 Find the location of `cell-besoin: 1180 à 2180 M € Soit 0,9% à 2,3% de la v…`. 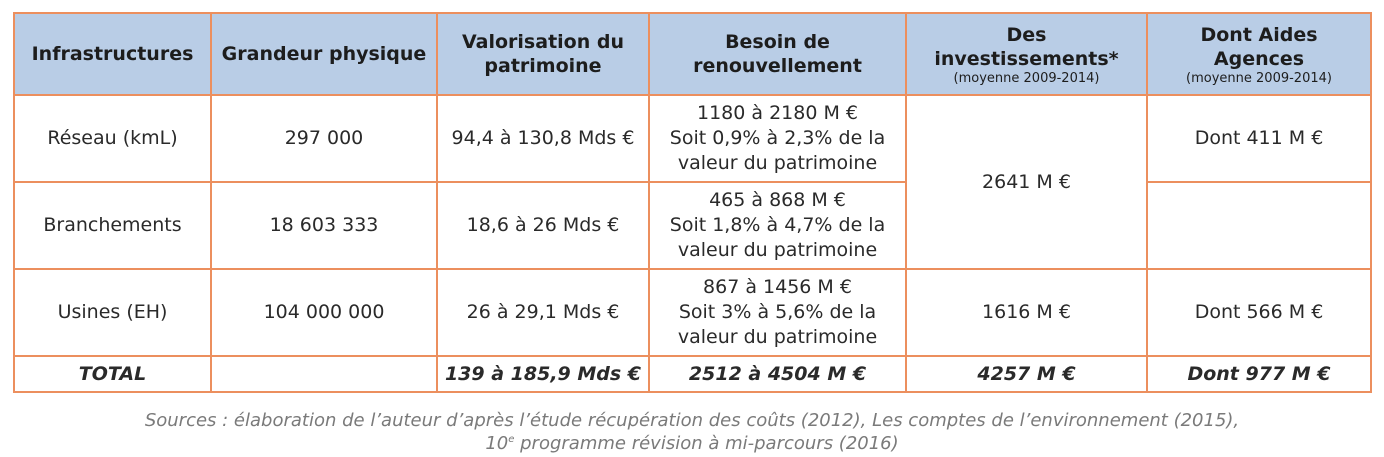

cell-besoin: 1180 à 2180 M € Soit 0,9% à 2,3% de la v… is located at coordinates (777, 138).